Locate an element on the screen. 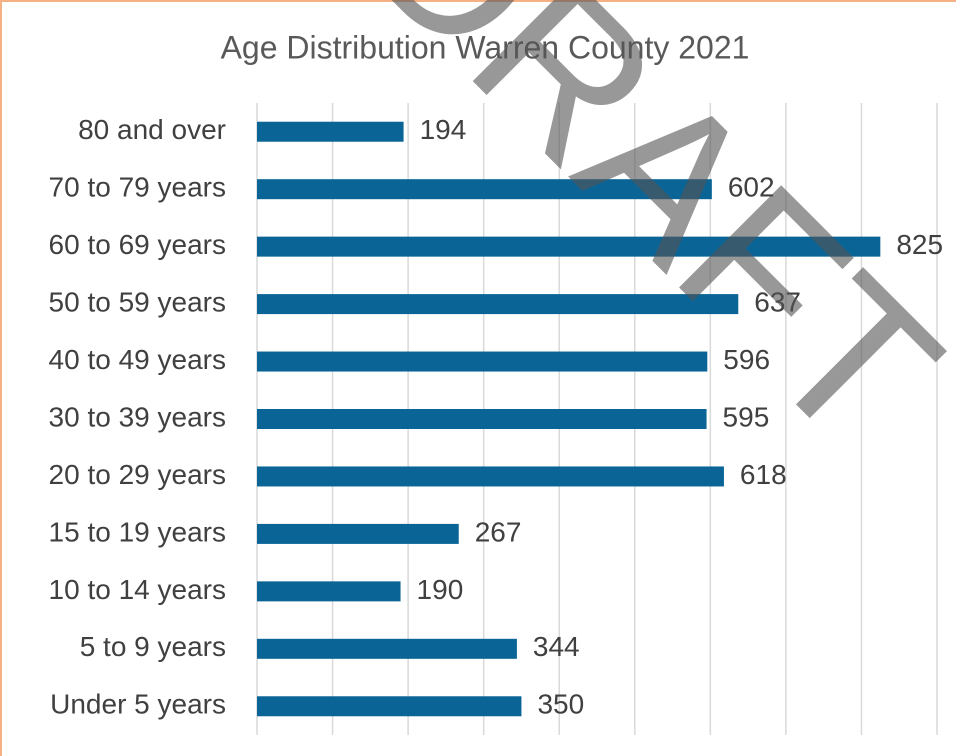 The width and height of the screenshot is (956, 756). y-tick-label: 50 to 59 years is located at coordinates (137, 301).